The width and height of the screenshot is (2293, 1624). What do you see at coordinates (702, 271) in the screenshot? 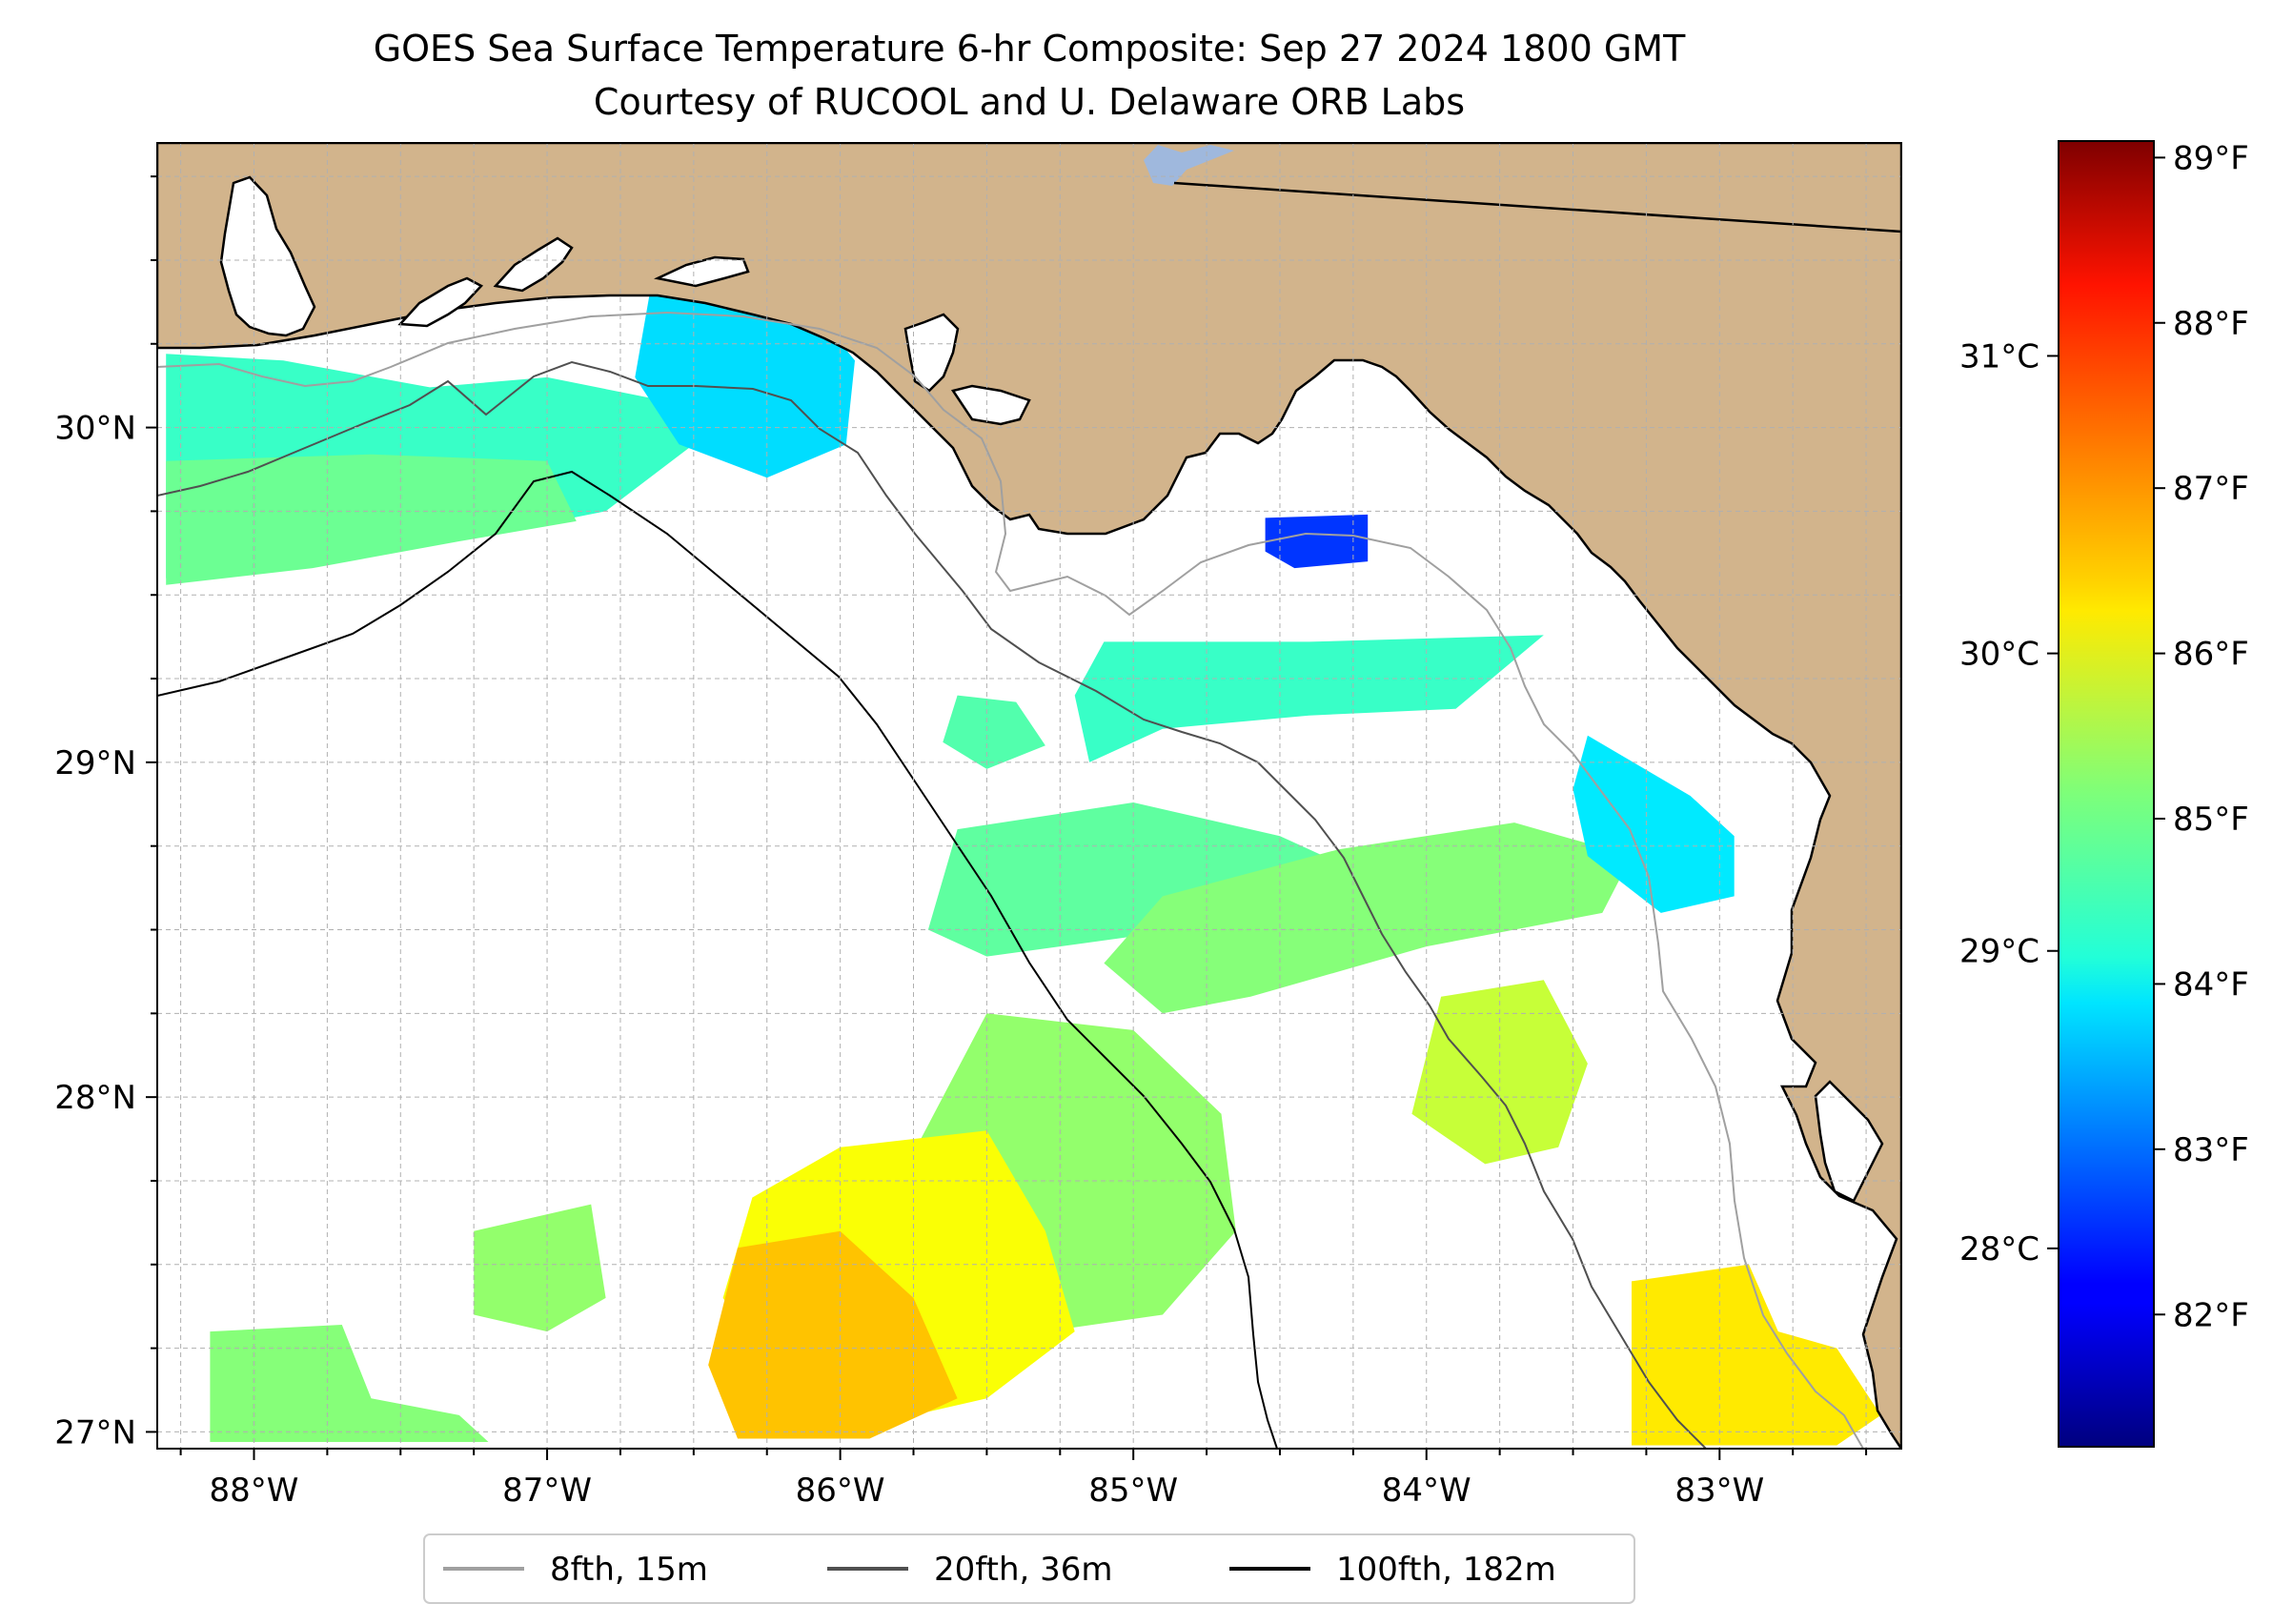
I see `st-andrews-bay` at bounding box center [702, 271].